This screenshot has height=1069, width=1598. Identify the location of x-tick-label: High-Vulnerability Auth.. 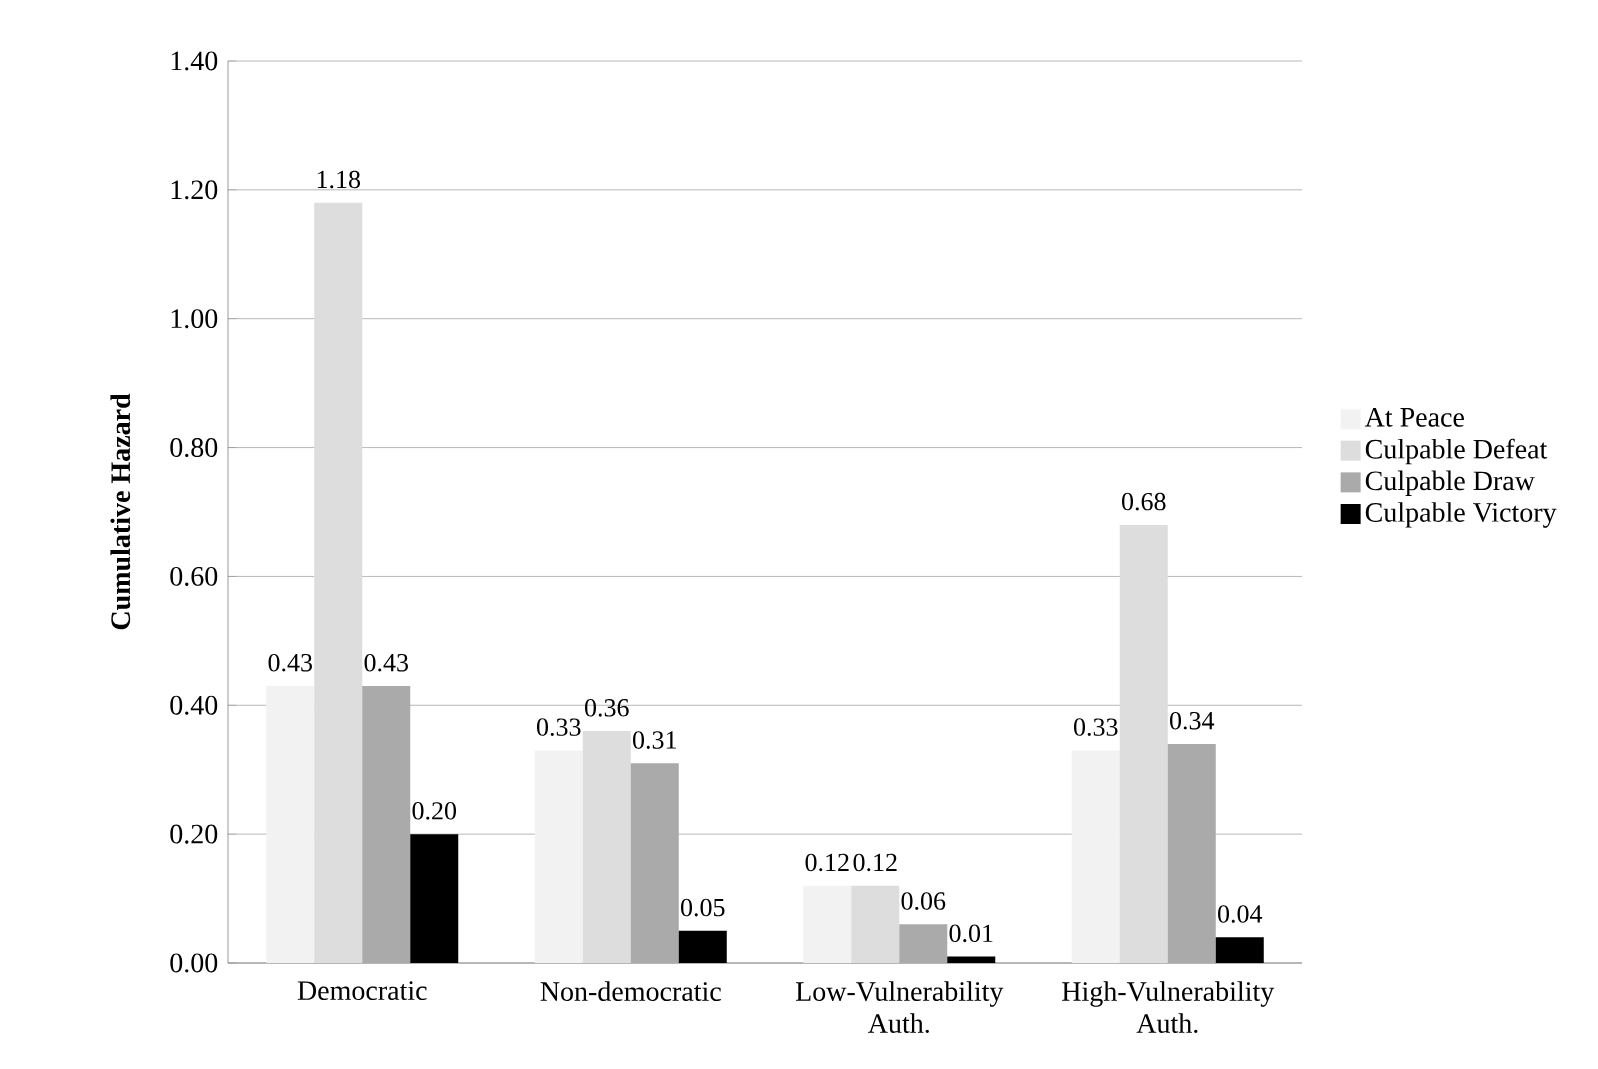
(1168, 1007).